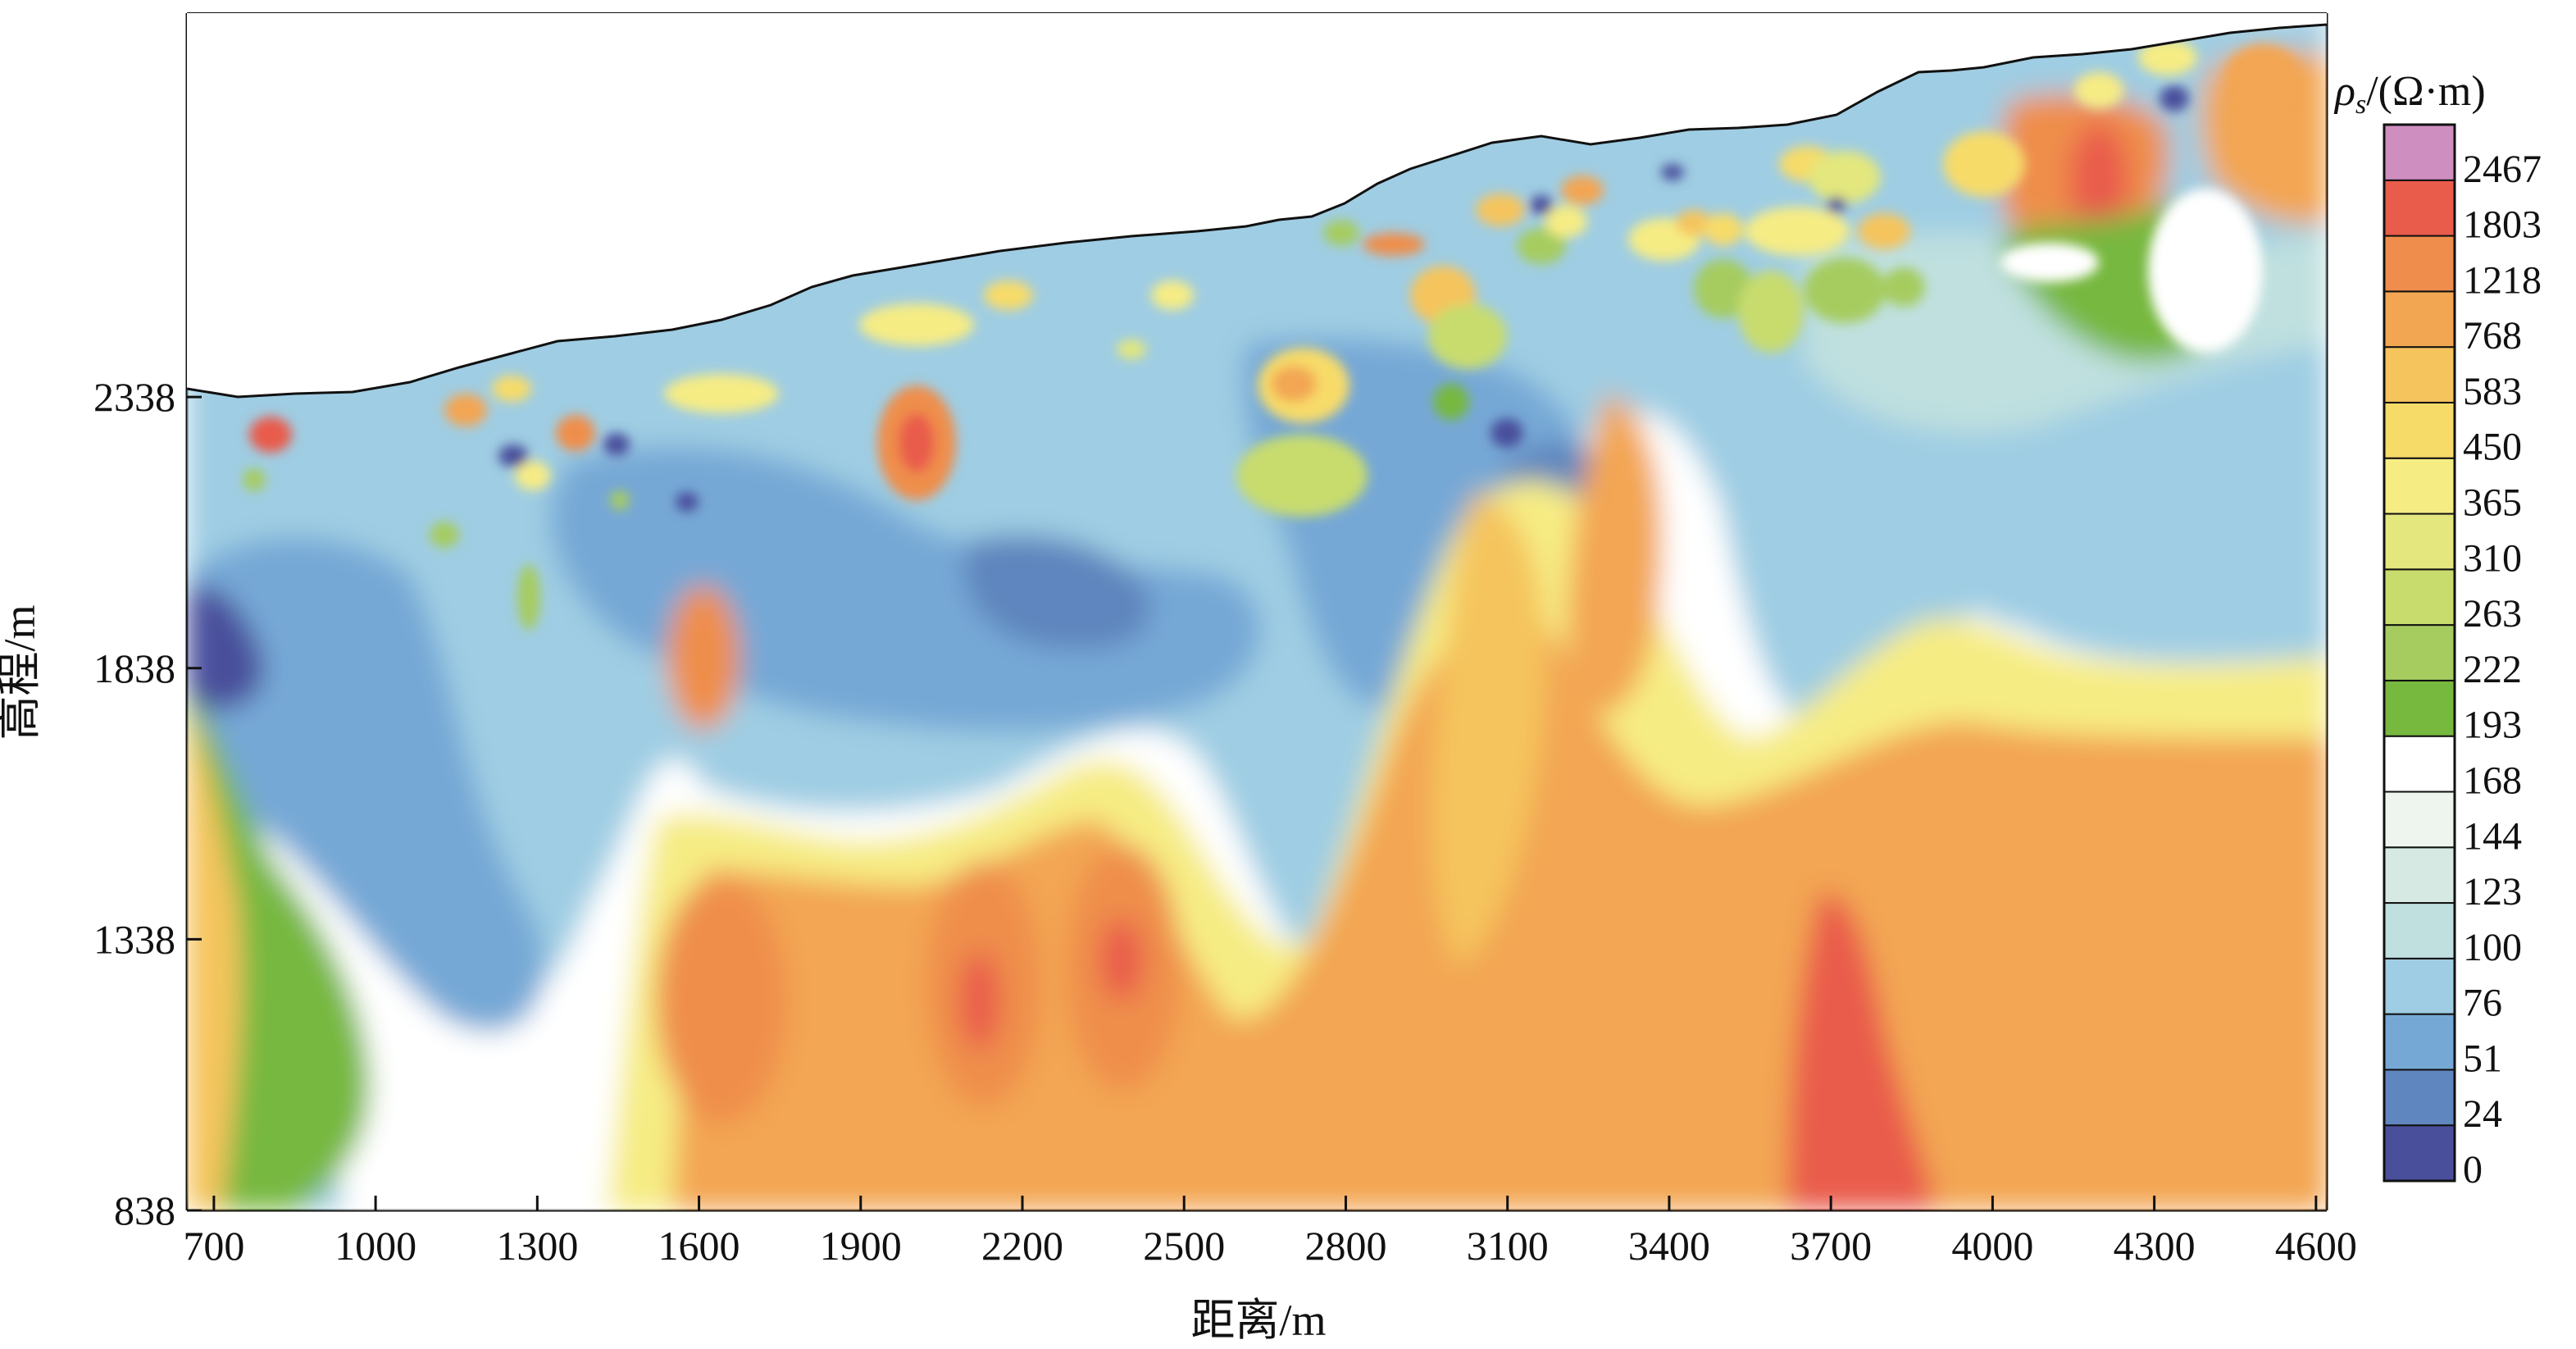 The image size is (2576, 1349). Describe the element at coordinates (2133, 544) in the screenshot. I see `field-lightblue-east` at that location.